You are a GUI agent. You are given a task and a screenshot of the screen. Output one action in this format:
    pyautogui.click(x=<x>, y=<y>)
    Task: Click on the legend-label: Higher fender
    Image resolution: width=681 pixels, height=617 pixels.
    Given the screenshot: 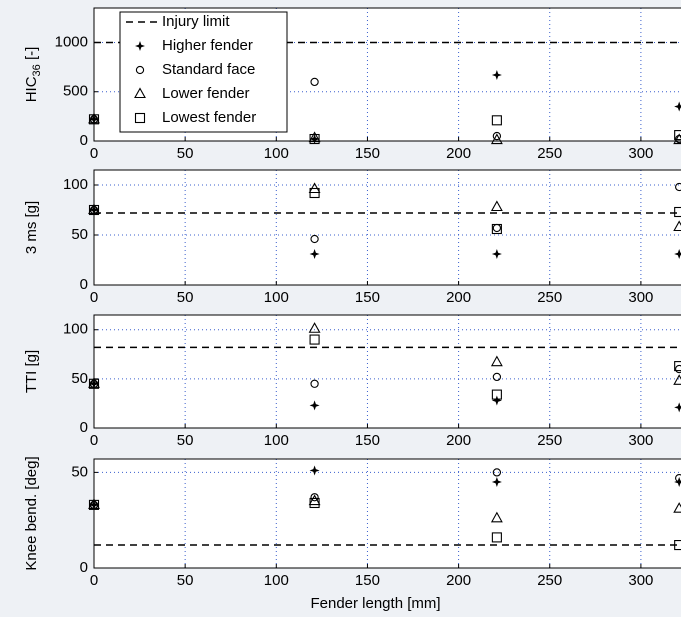 What is the action you would take?
    pyautogui.click(x=207, y=45)
    